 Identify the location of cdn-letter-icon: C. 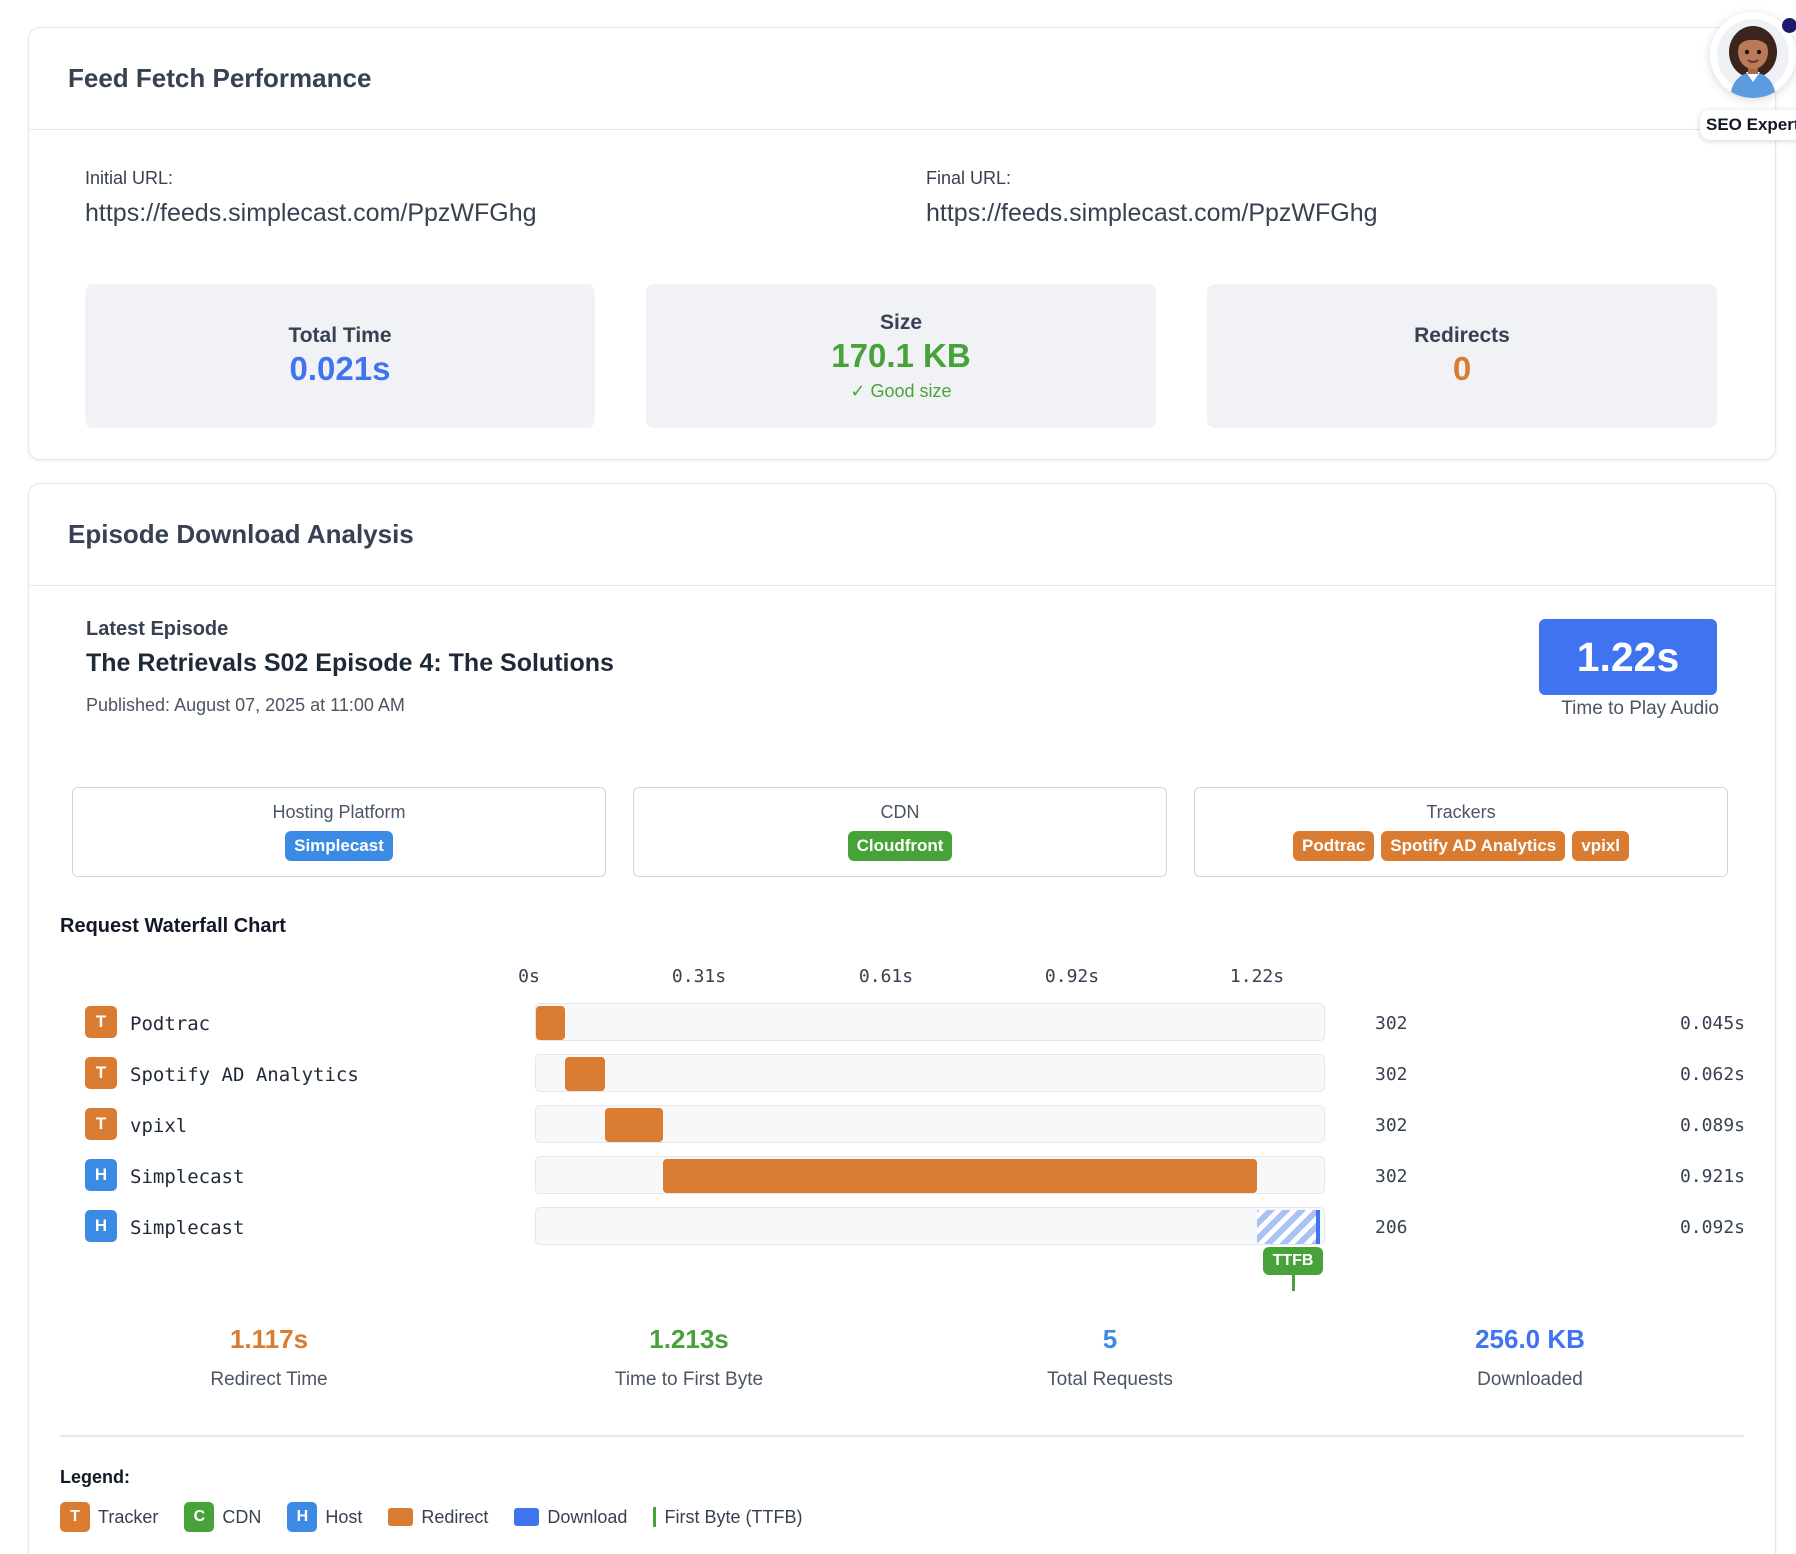
(199, 1517).